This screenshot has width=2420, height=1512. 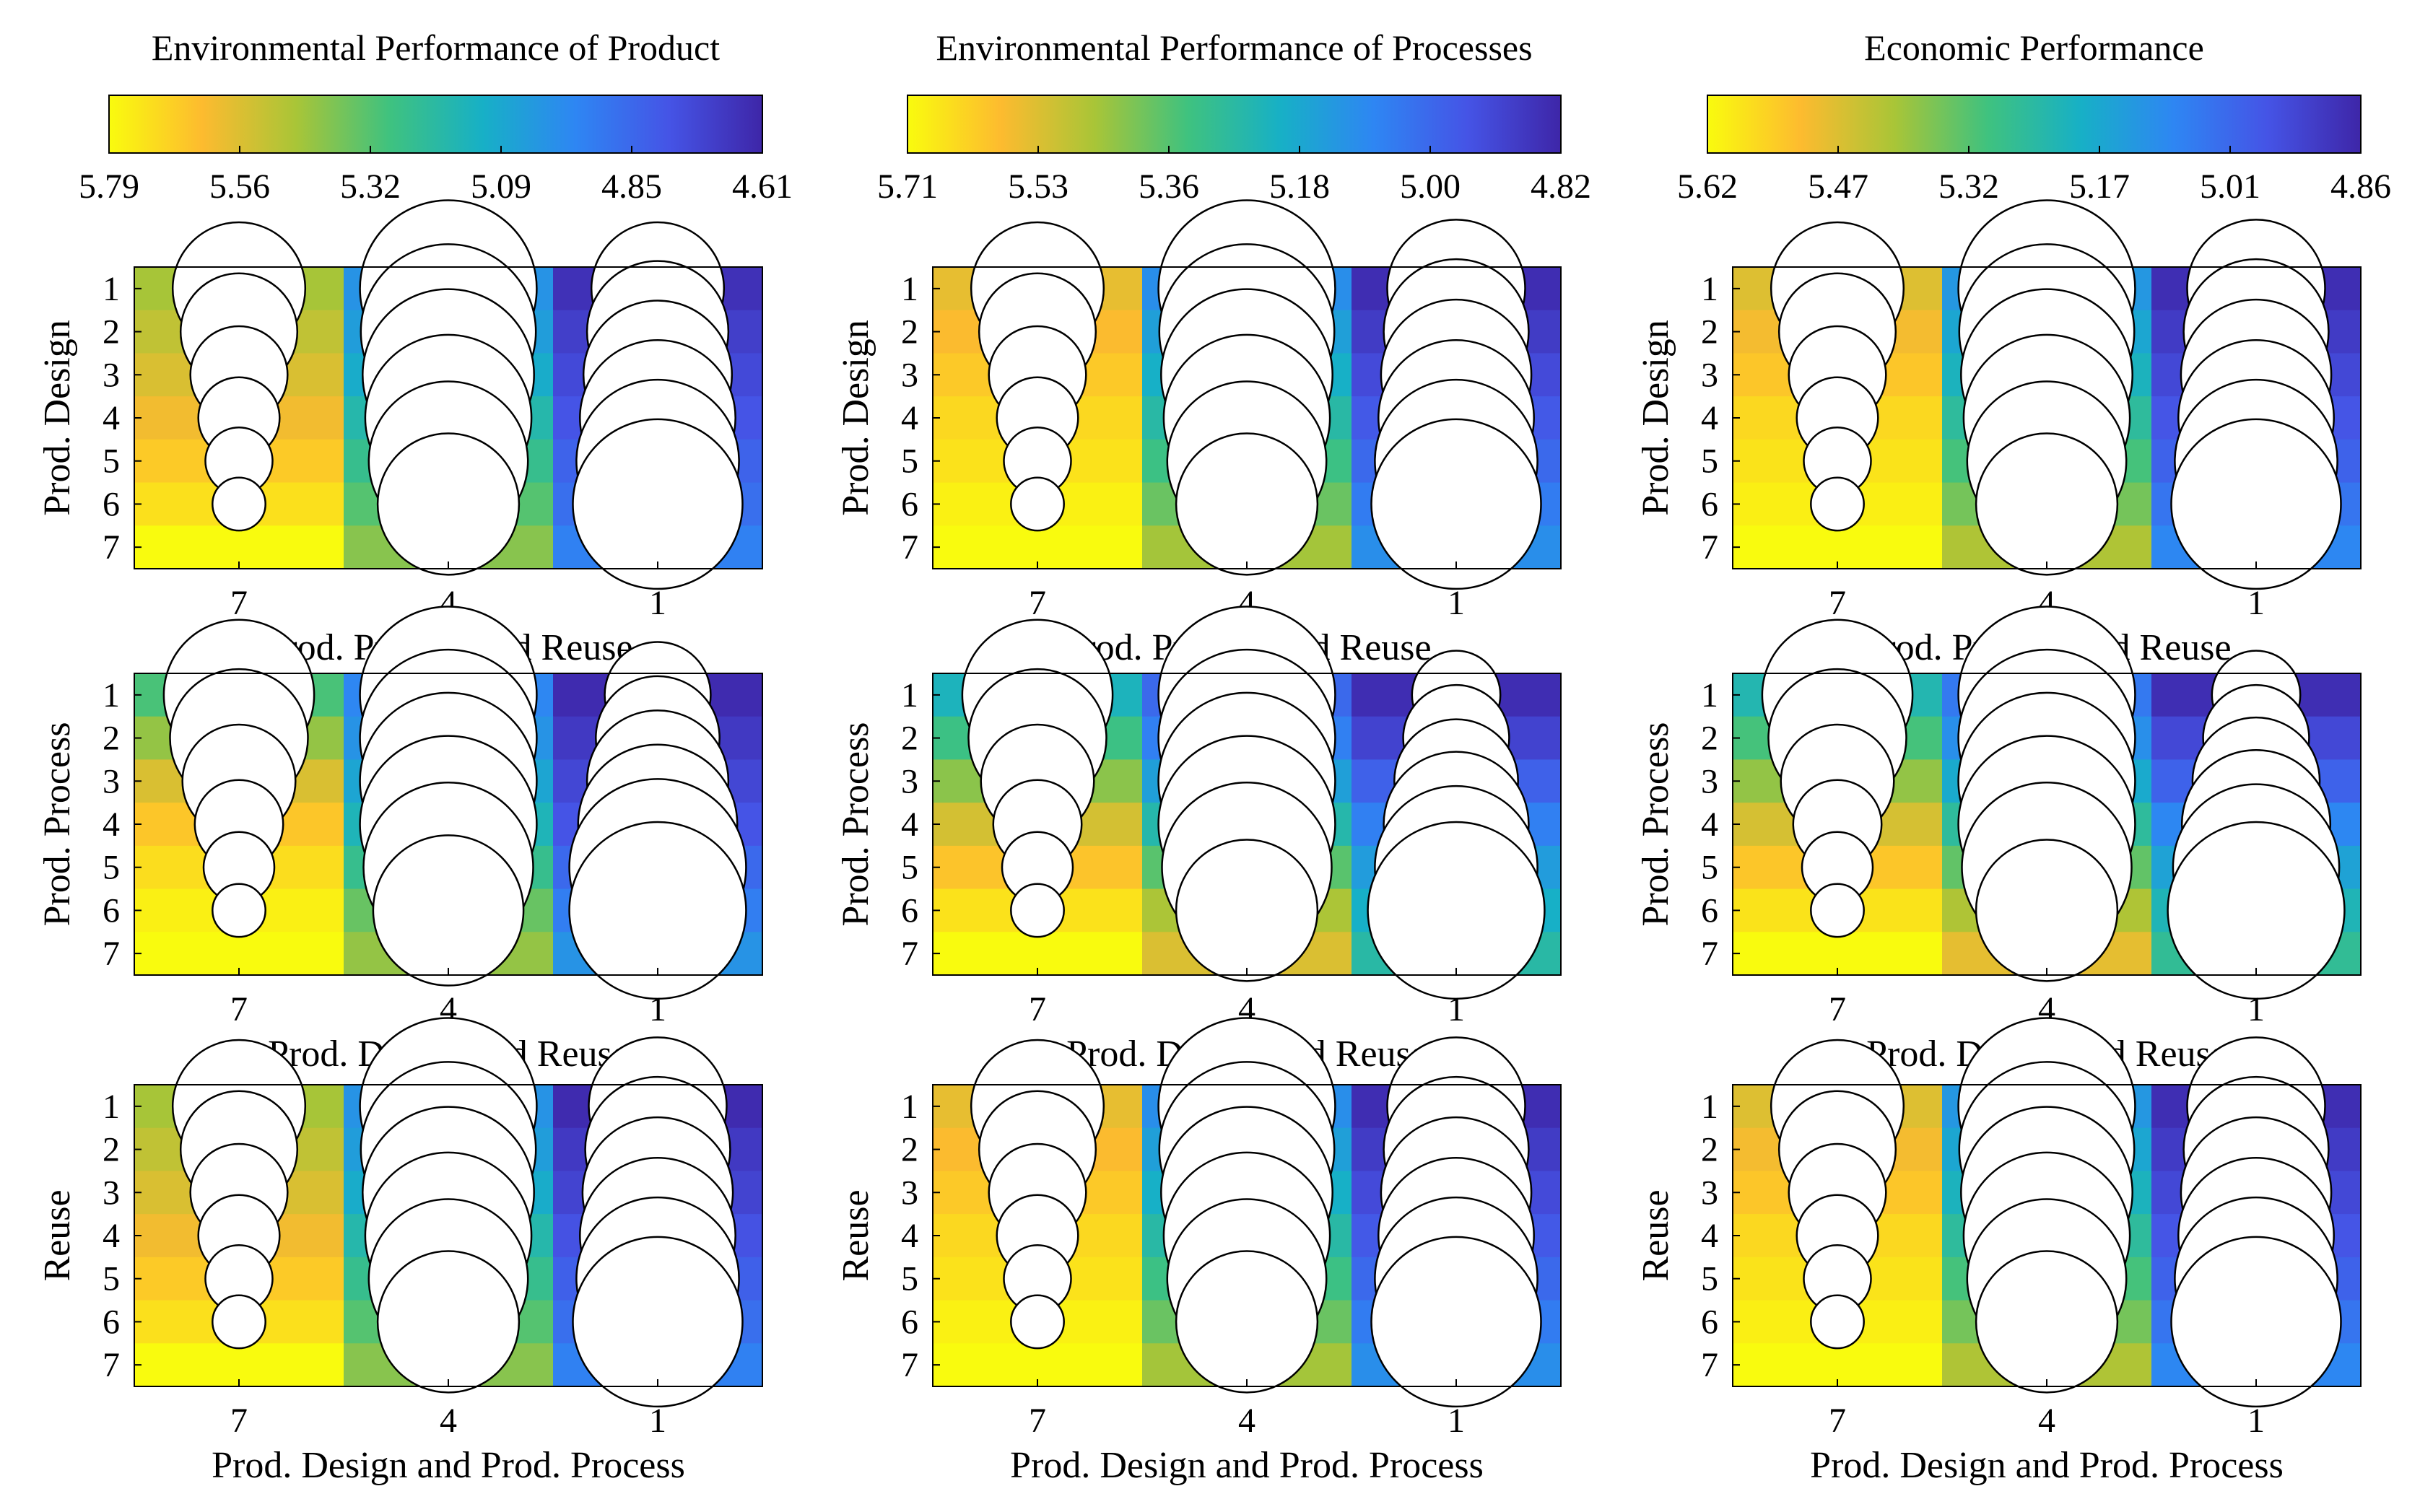 I want to click on colorbar-tick-label: 5.56, so click(x=239, y=187).